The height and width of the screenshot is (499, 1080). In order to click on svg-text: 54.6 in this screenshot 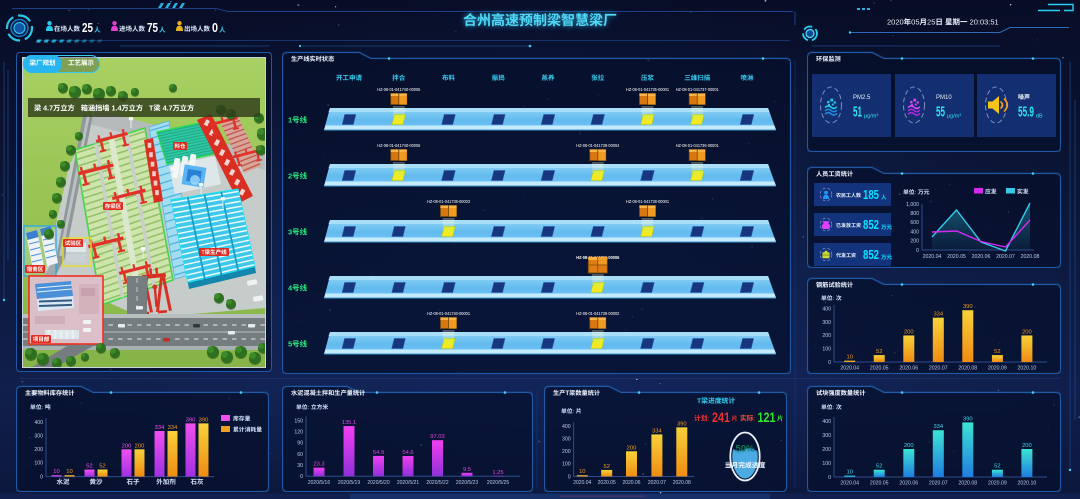, I will do `click(407, 453)`.